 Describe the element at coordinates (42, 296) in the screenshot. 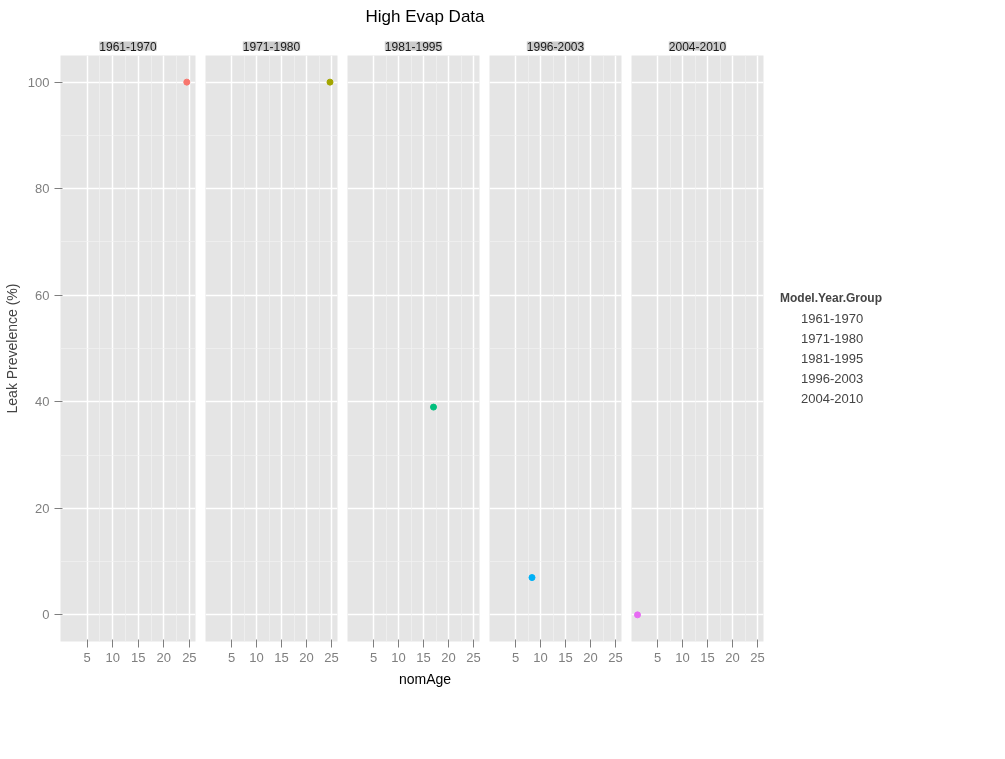

I see `y-tick-label: 60` at that location.